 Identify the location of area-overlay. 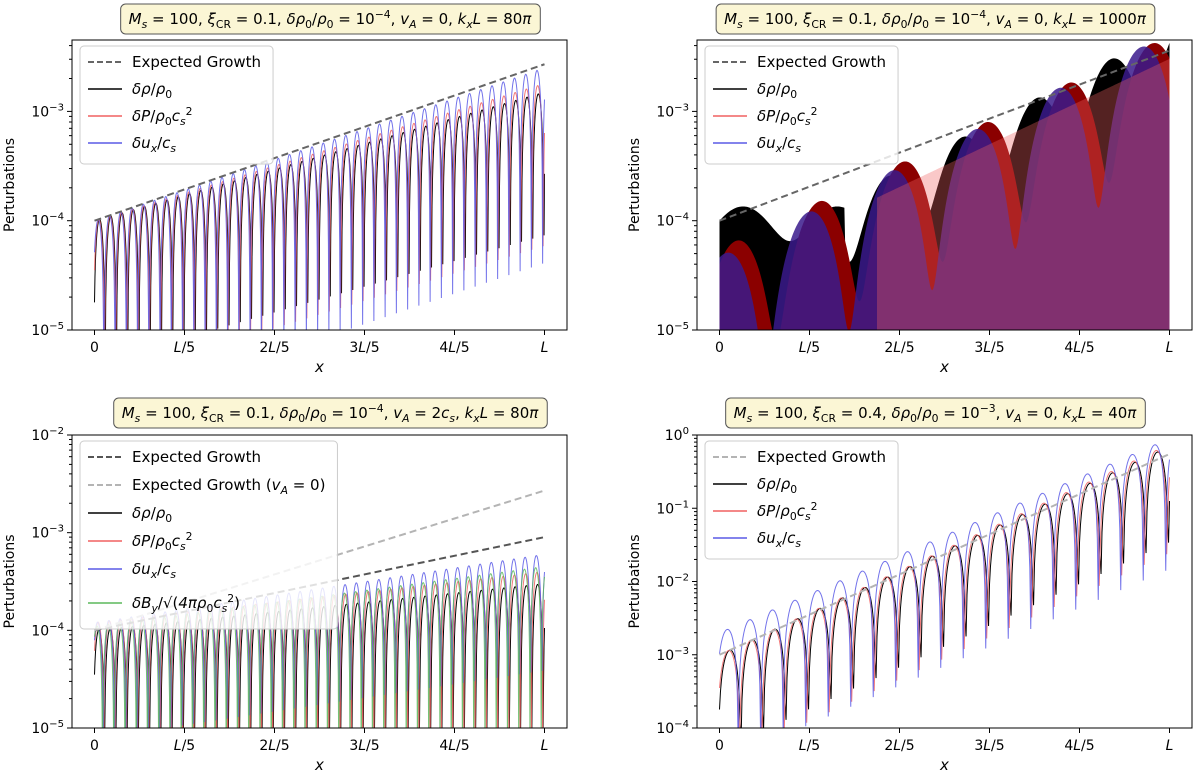
(1023, 194).